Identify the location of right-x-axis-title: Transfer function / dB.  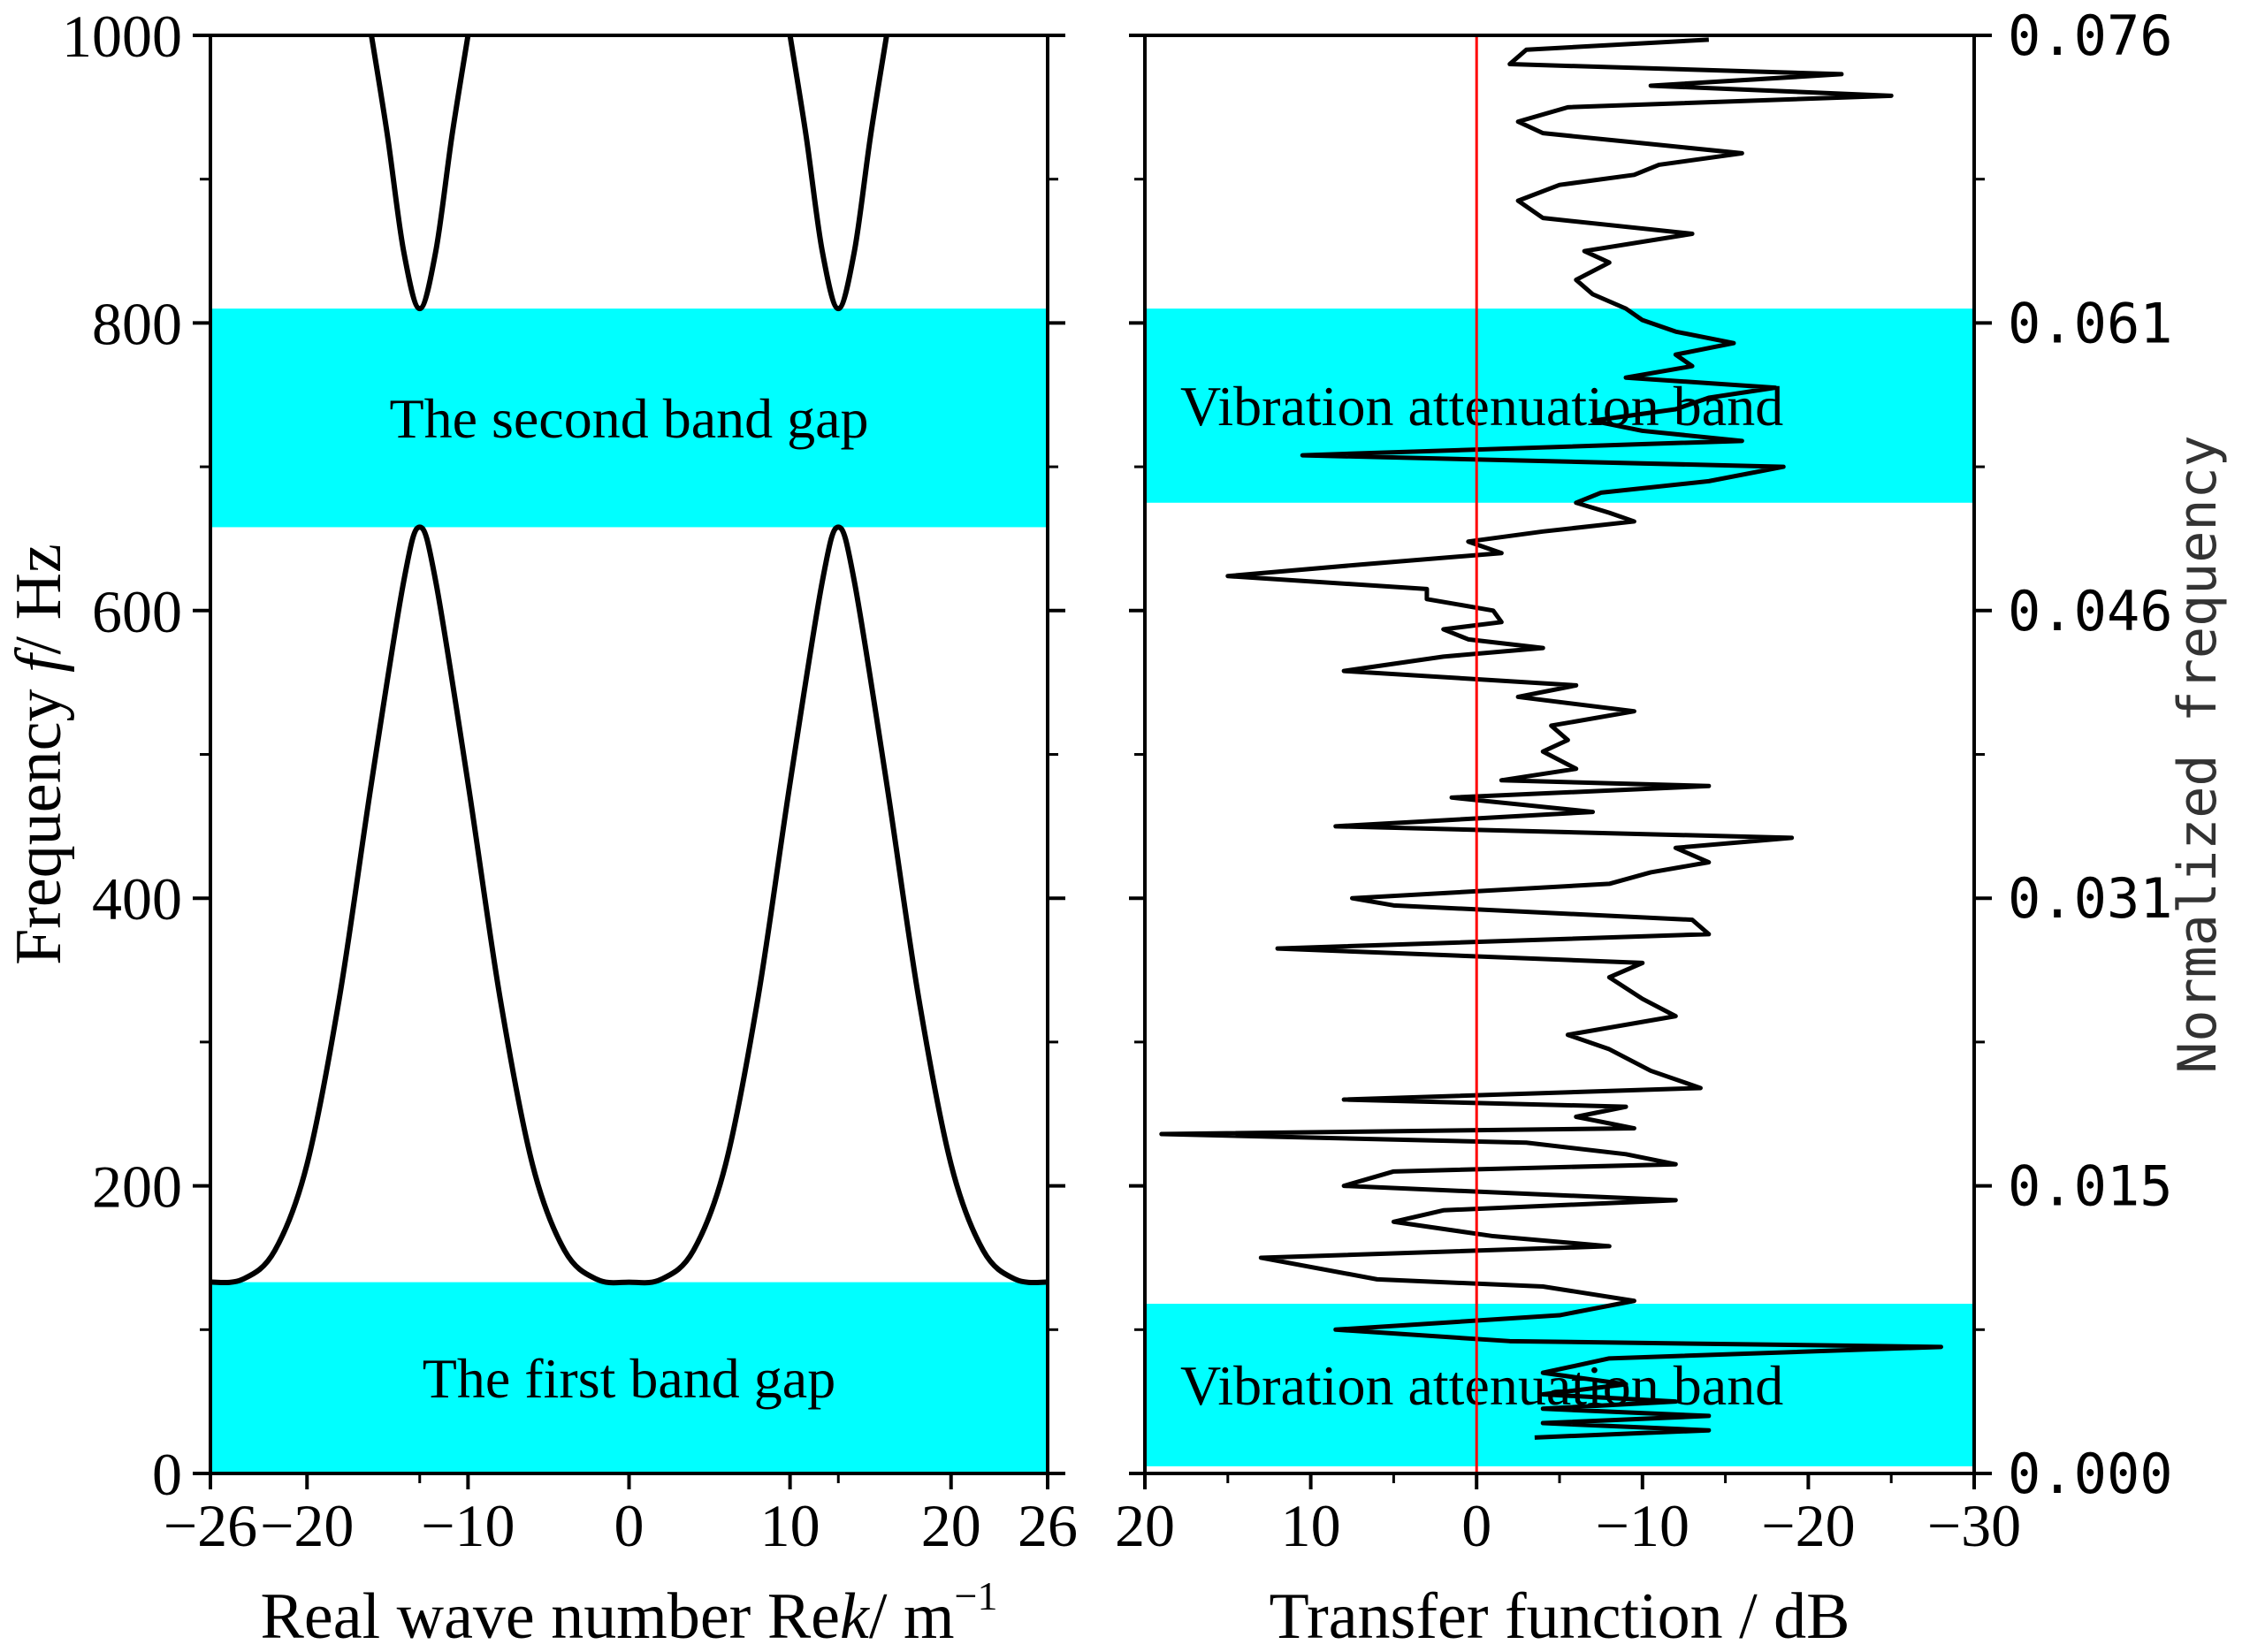
(1559, 1616).